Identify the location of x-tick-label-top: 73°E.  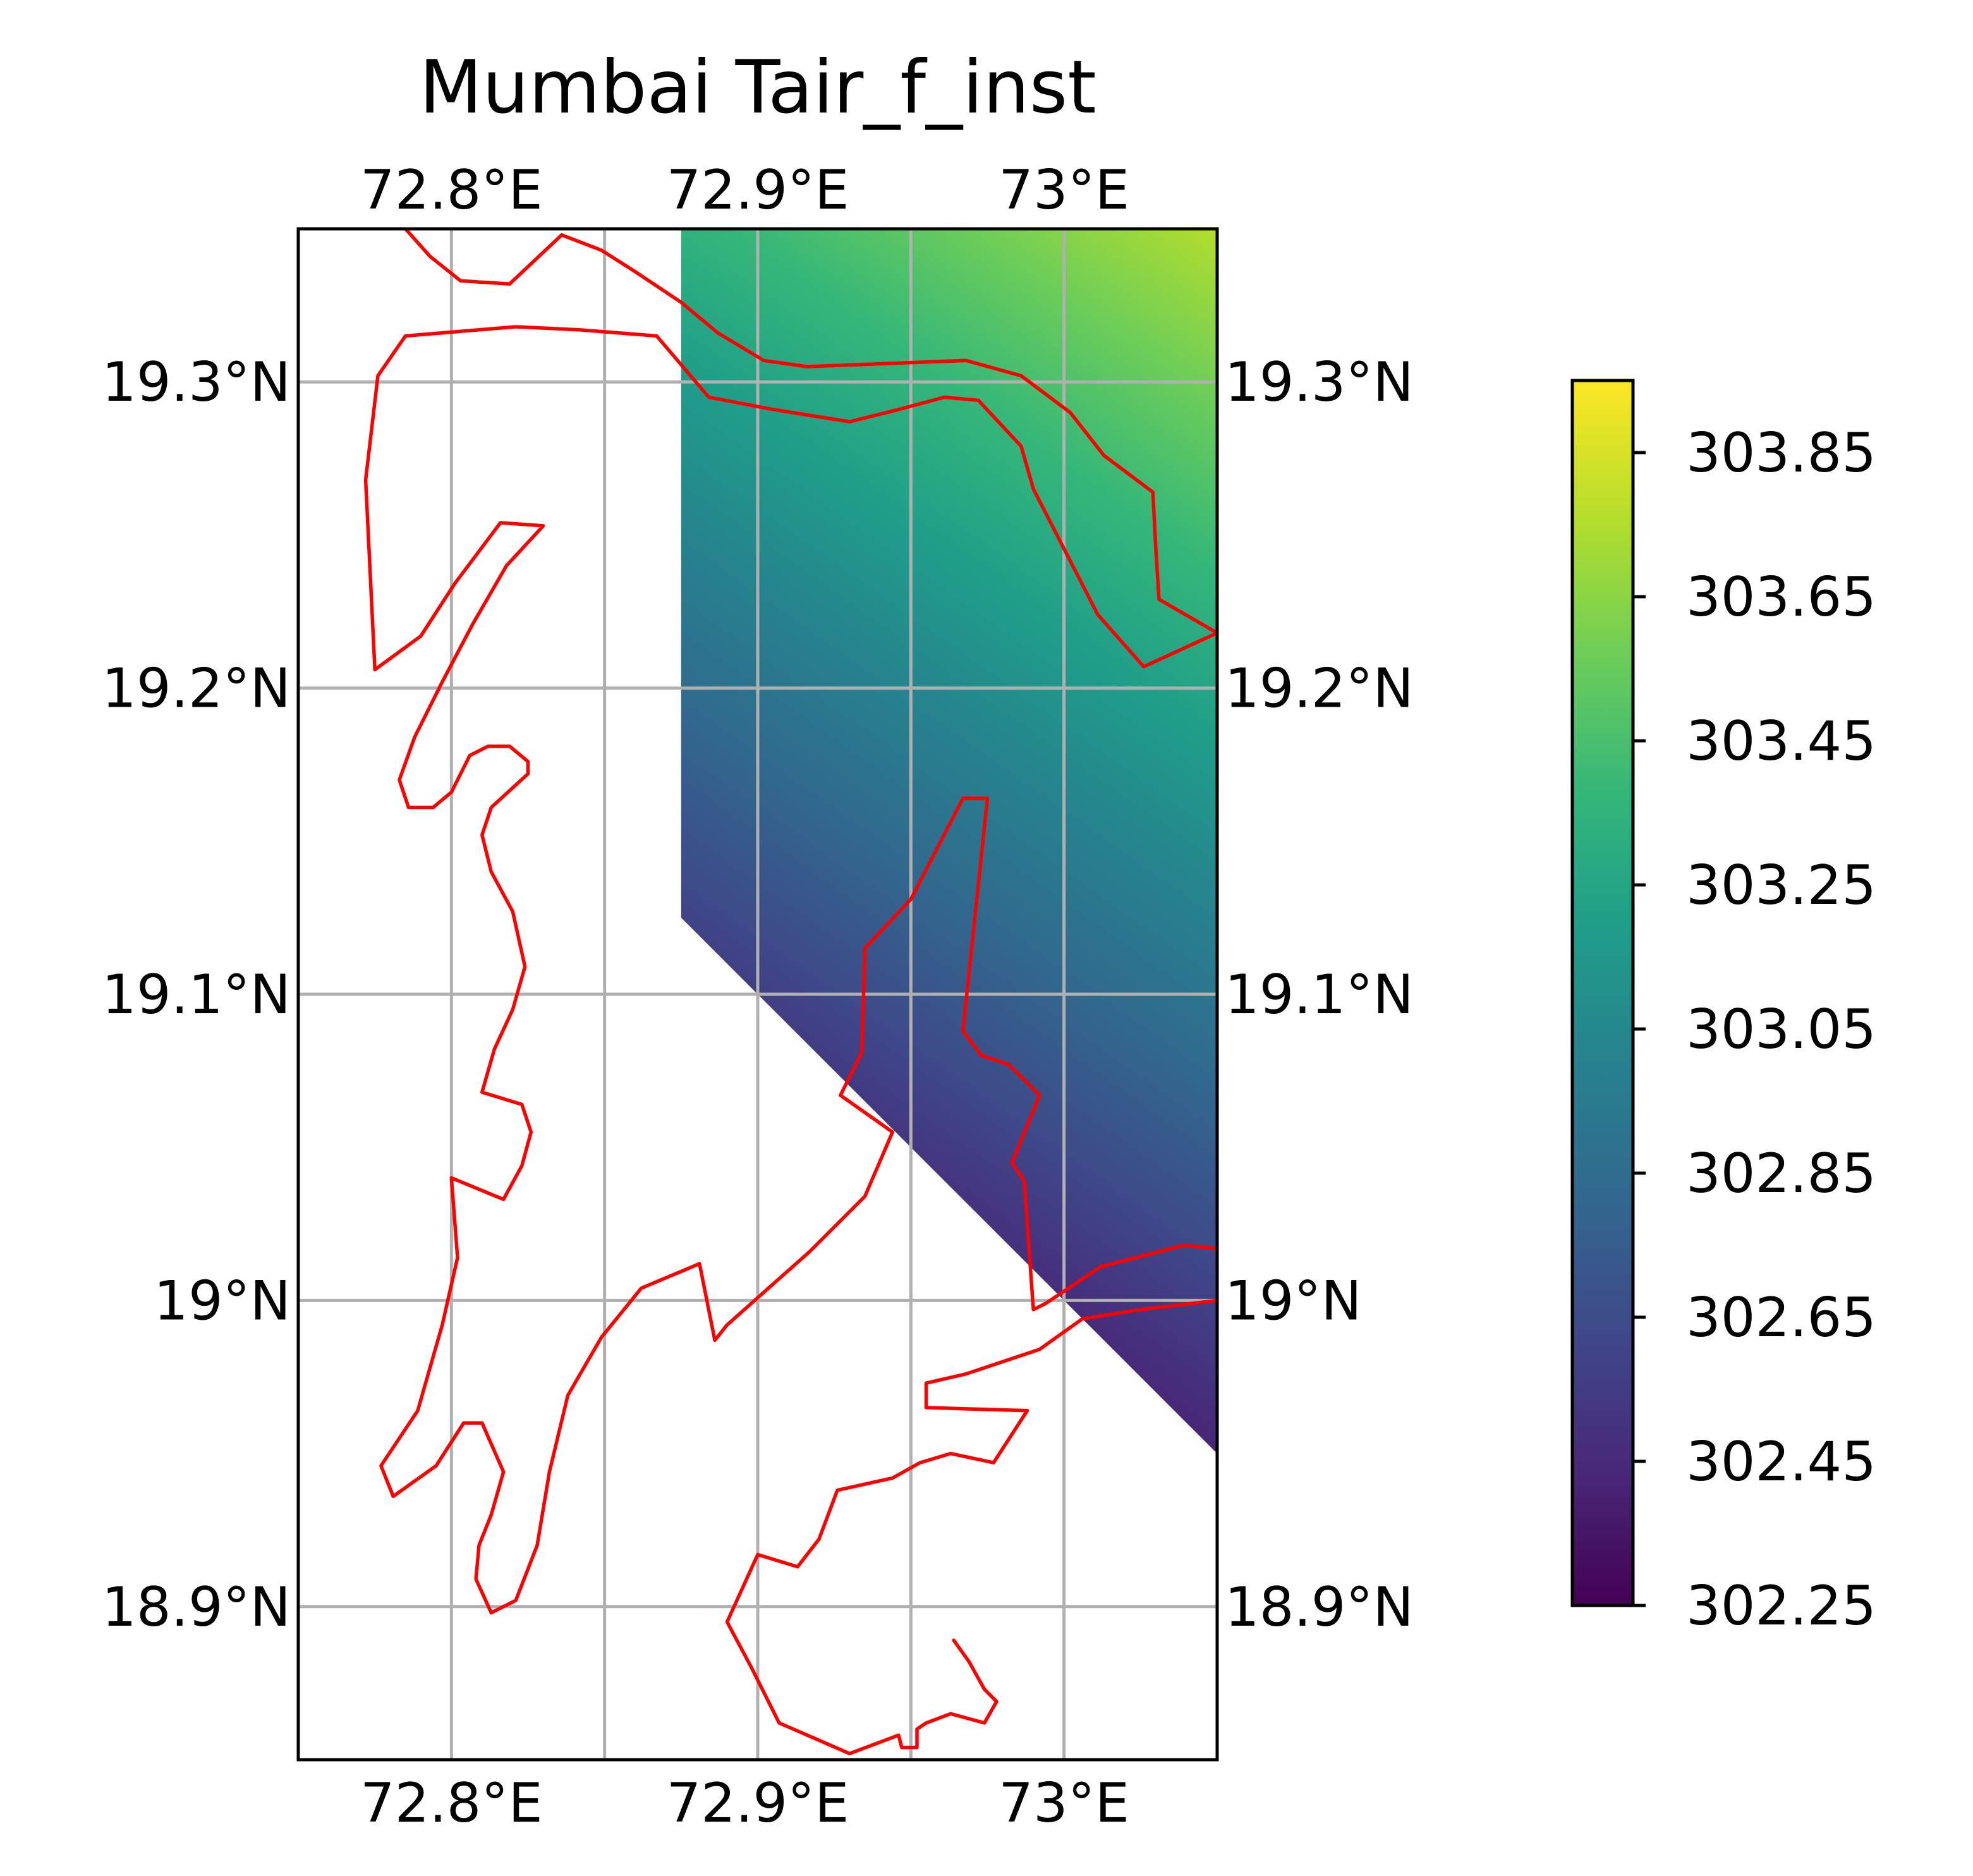
(1064, 190).